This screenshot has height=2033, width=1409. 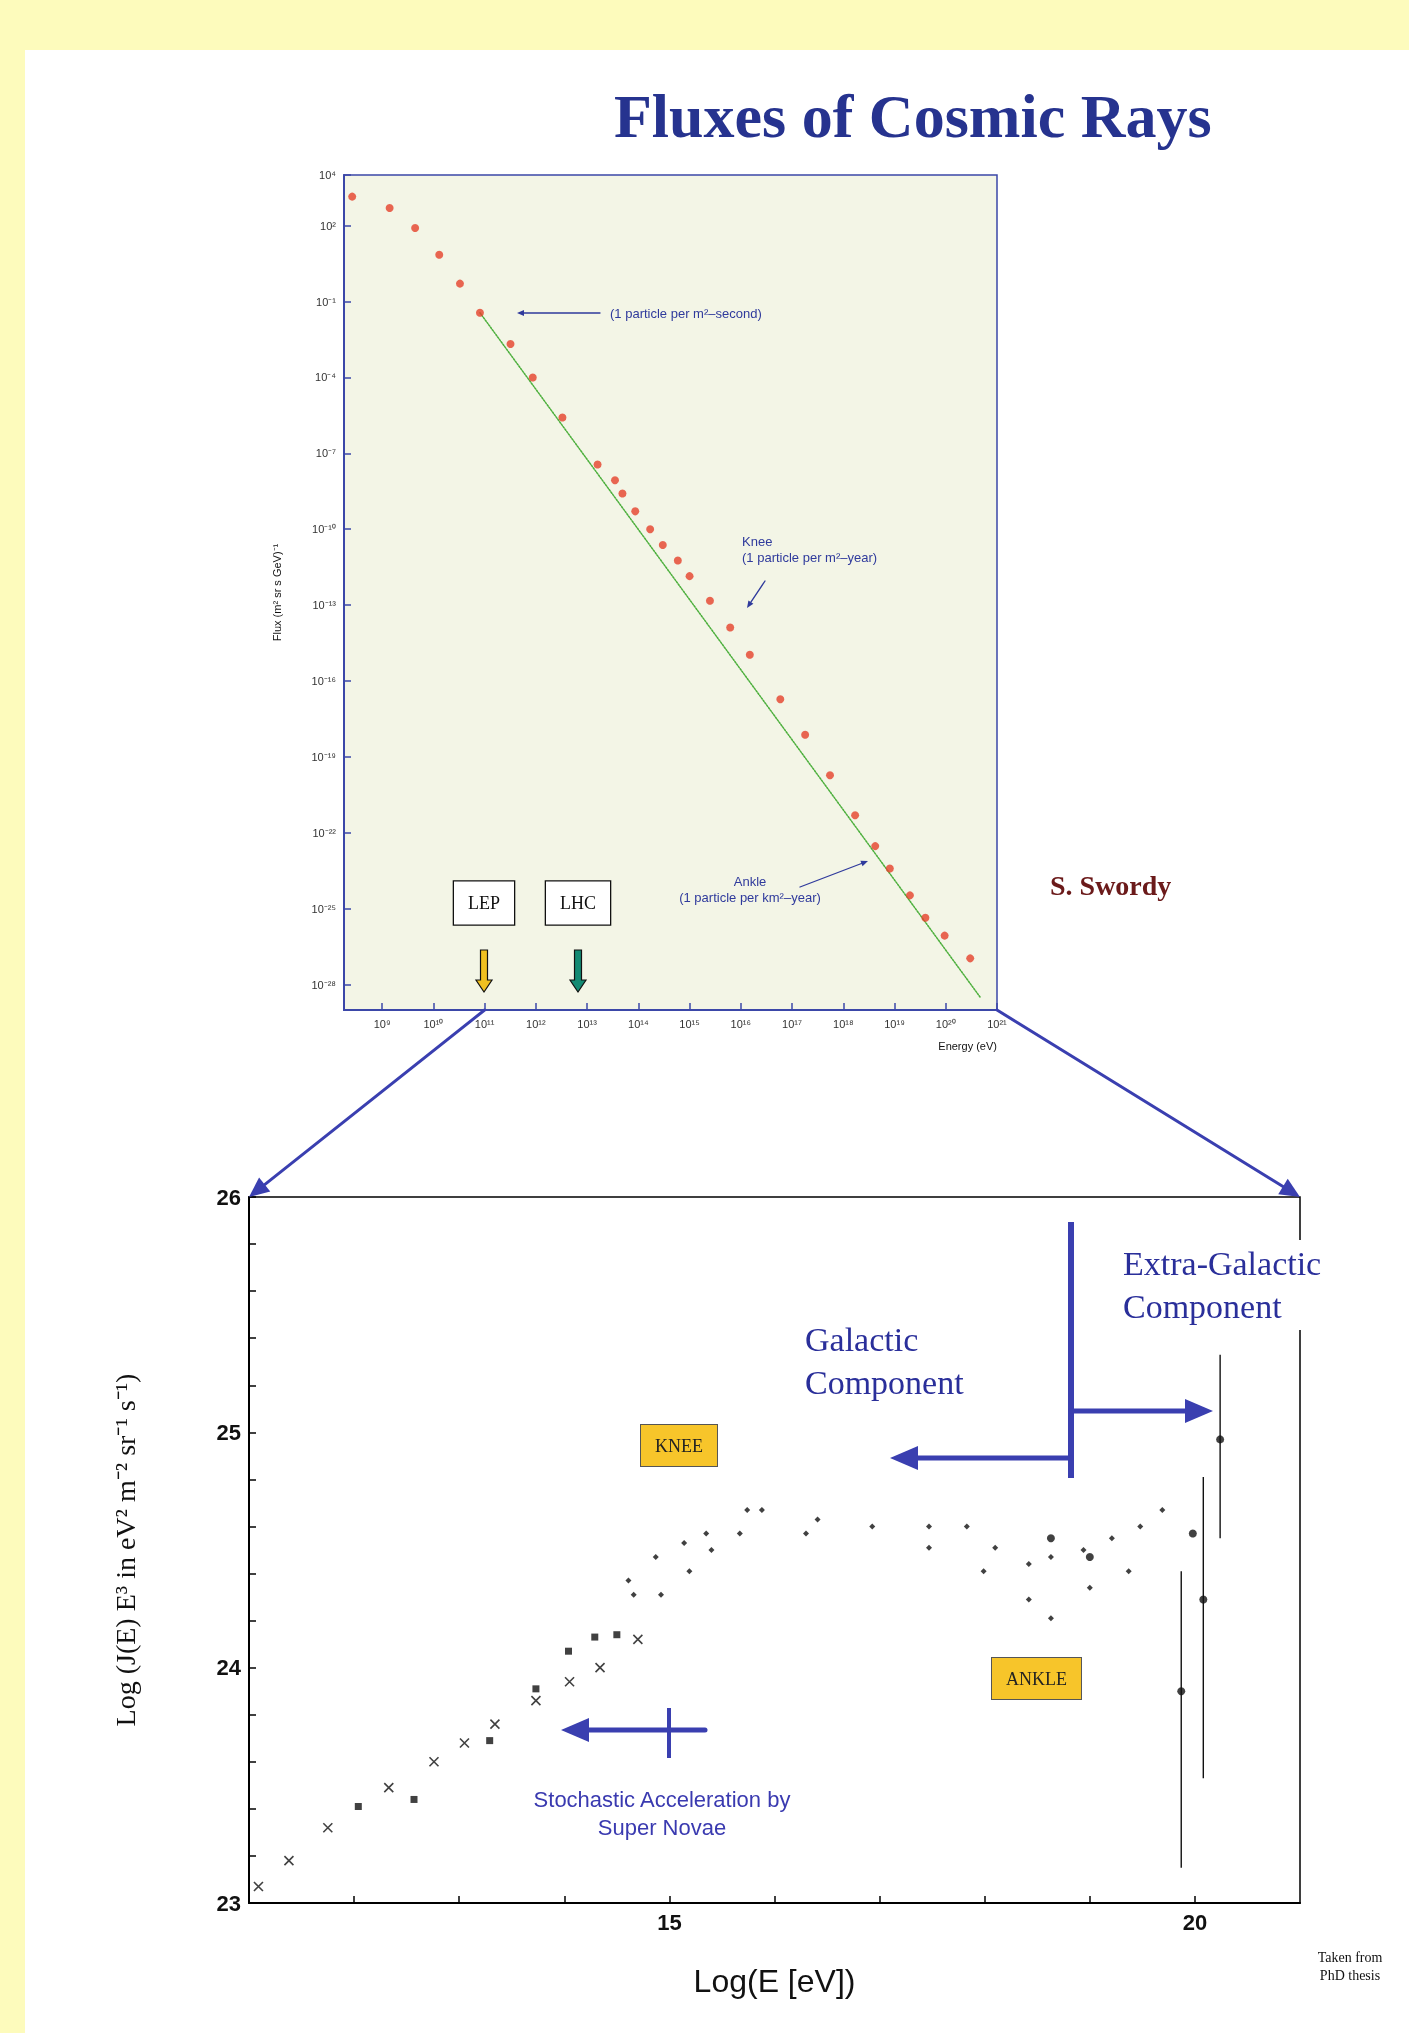 I want to click on x-axis-title: Energy (eV), so click(x=967, y=1045).